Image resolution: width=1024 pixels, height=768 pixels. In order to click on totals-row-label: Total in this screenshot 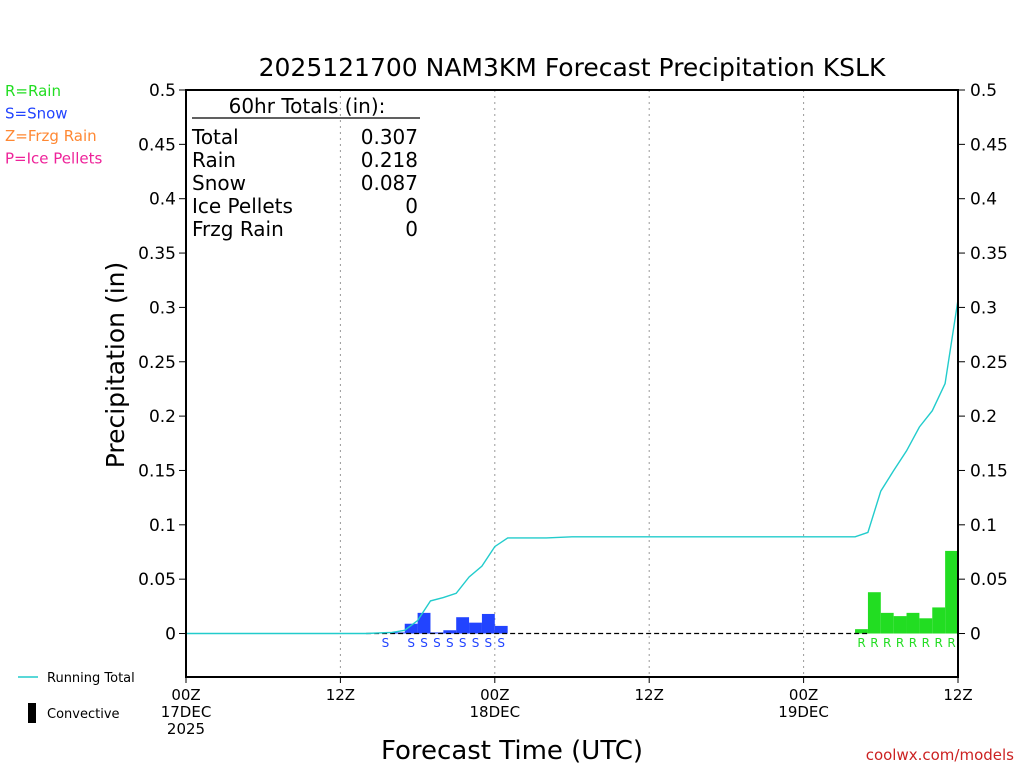, I will do `click(215, 137)`.